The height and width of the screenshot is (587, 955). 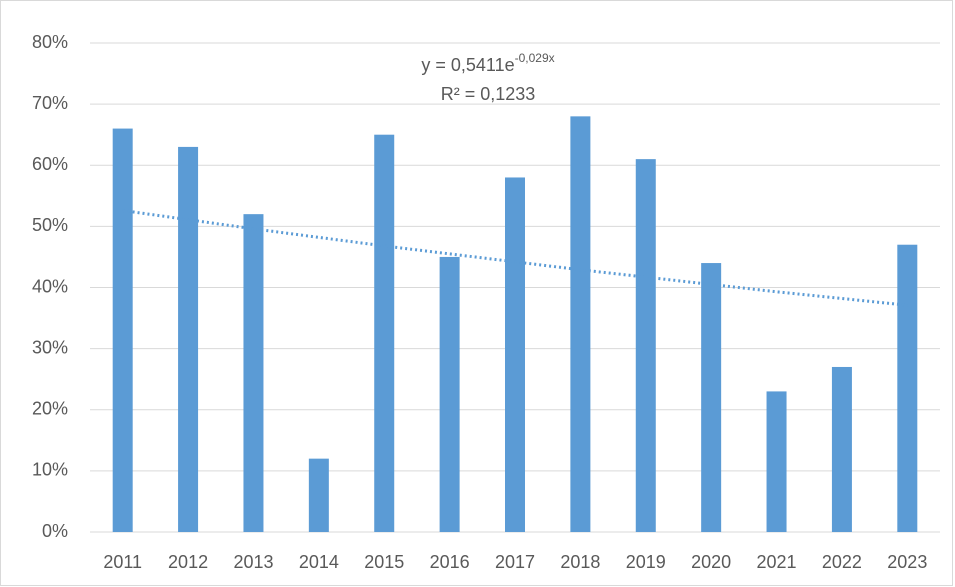 I want to click on trendline-equation: y = 0,5411e-0,029x, so click(x=487, y=63).